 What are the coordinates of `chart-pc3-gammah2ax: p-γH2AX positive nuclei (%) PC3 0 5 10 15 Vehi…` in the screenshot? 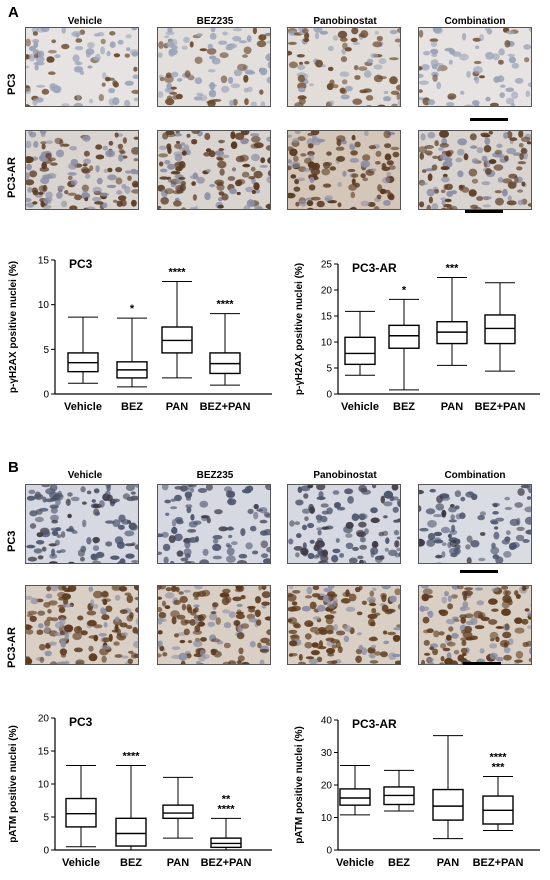 It's located at (140, 334).